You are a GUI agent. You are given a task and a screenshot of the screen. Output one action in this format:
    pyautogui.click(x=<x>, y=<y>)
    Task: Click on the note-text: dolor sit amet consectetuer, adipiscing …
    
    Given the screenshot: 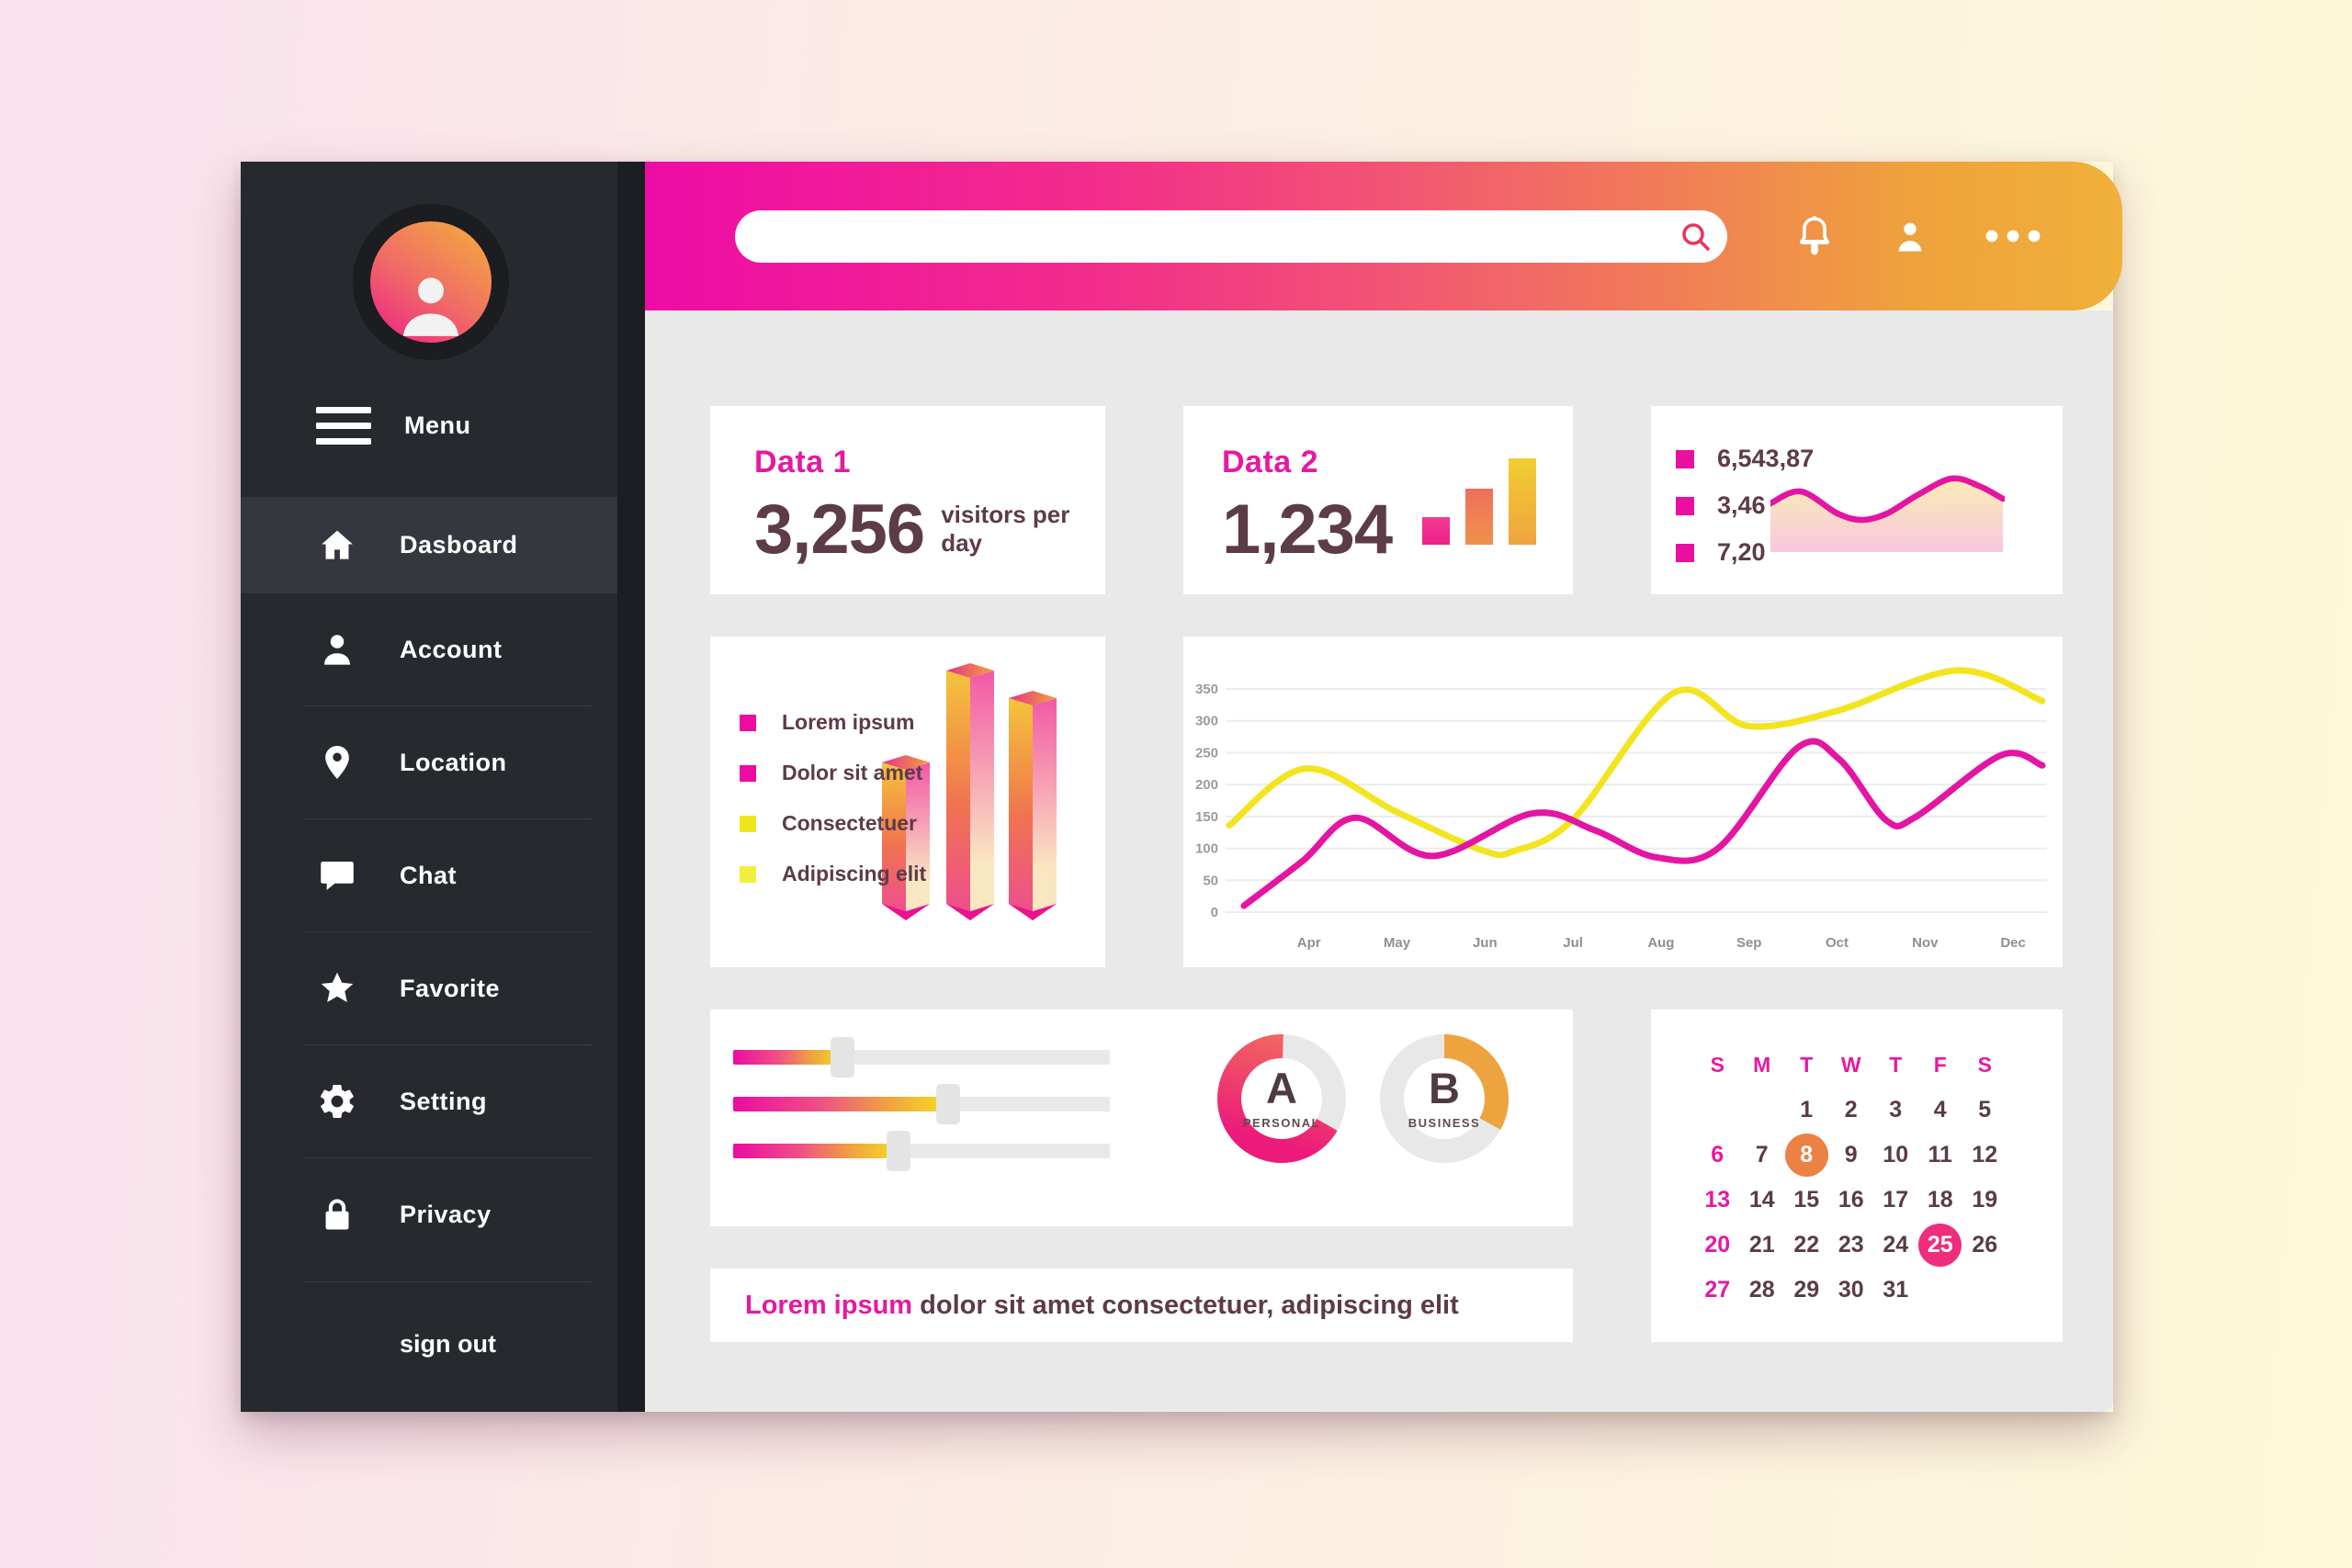 What is the action you would take?
    pyautogui.click(x=1185, y=1305)
    